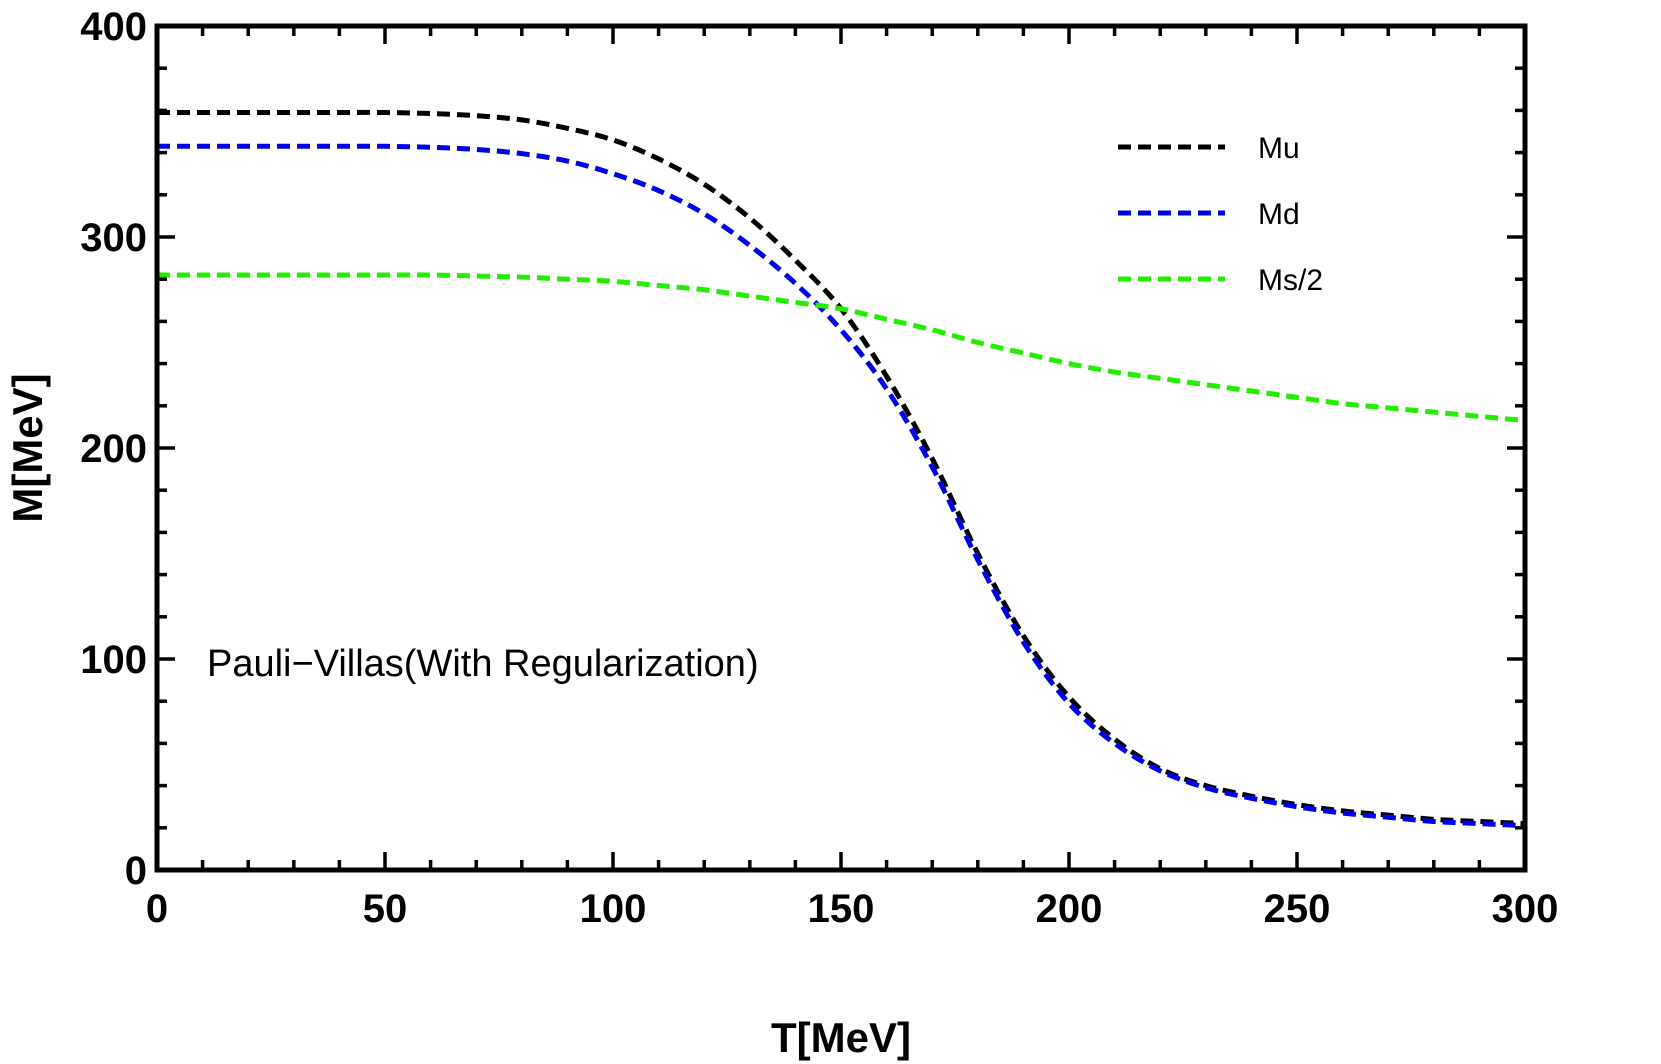  Describe the element at coordinates (1279, 148) in the screenshot. I see `legend-label: Mu` at that location.